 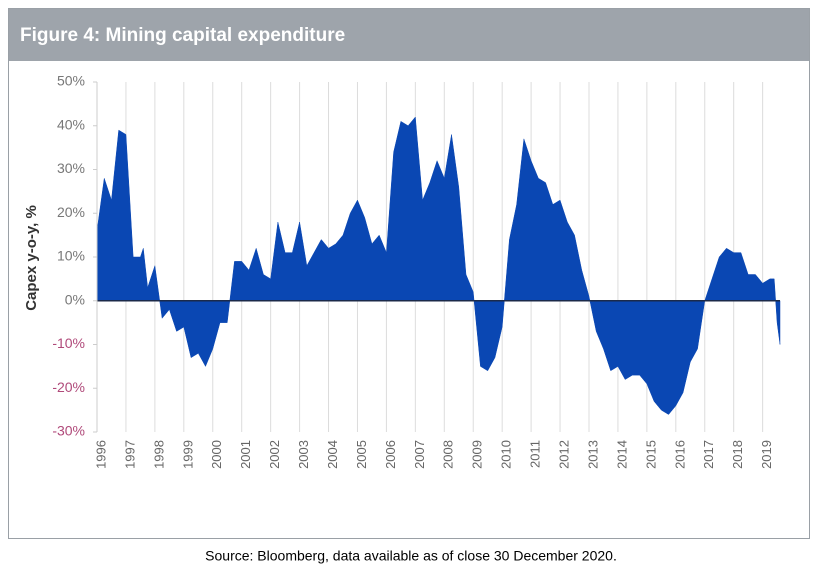 I want to click on x-tick-label: 2002, so click(x=274, y=454).